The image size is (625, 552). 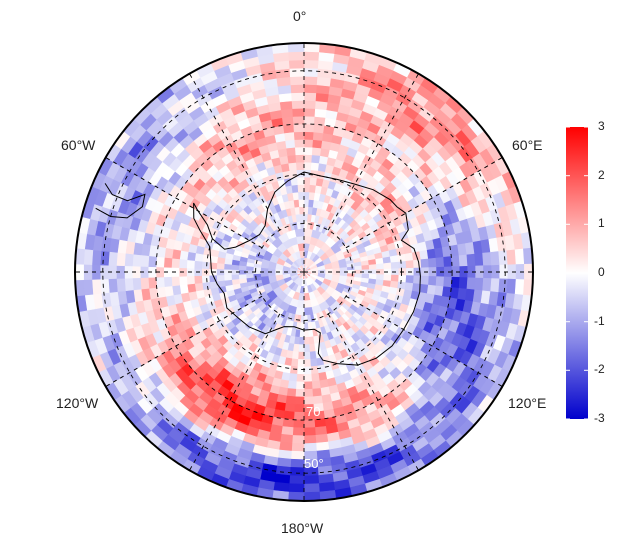 I want to click on antarctica-coastline, so click(x=307, y=268).